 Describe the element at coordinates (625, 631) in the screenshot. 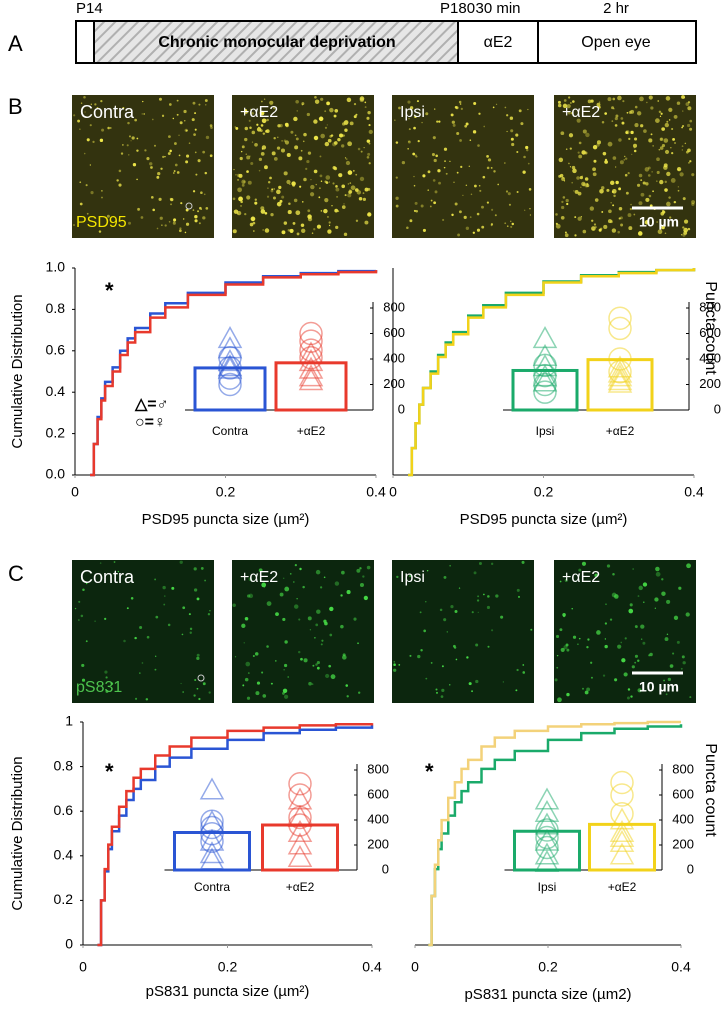

I see `micrograph` at that location.